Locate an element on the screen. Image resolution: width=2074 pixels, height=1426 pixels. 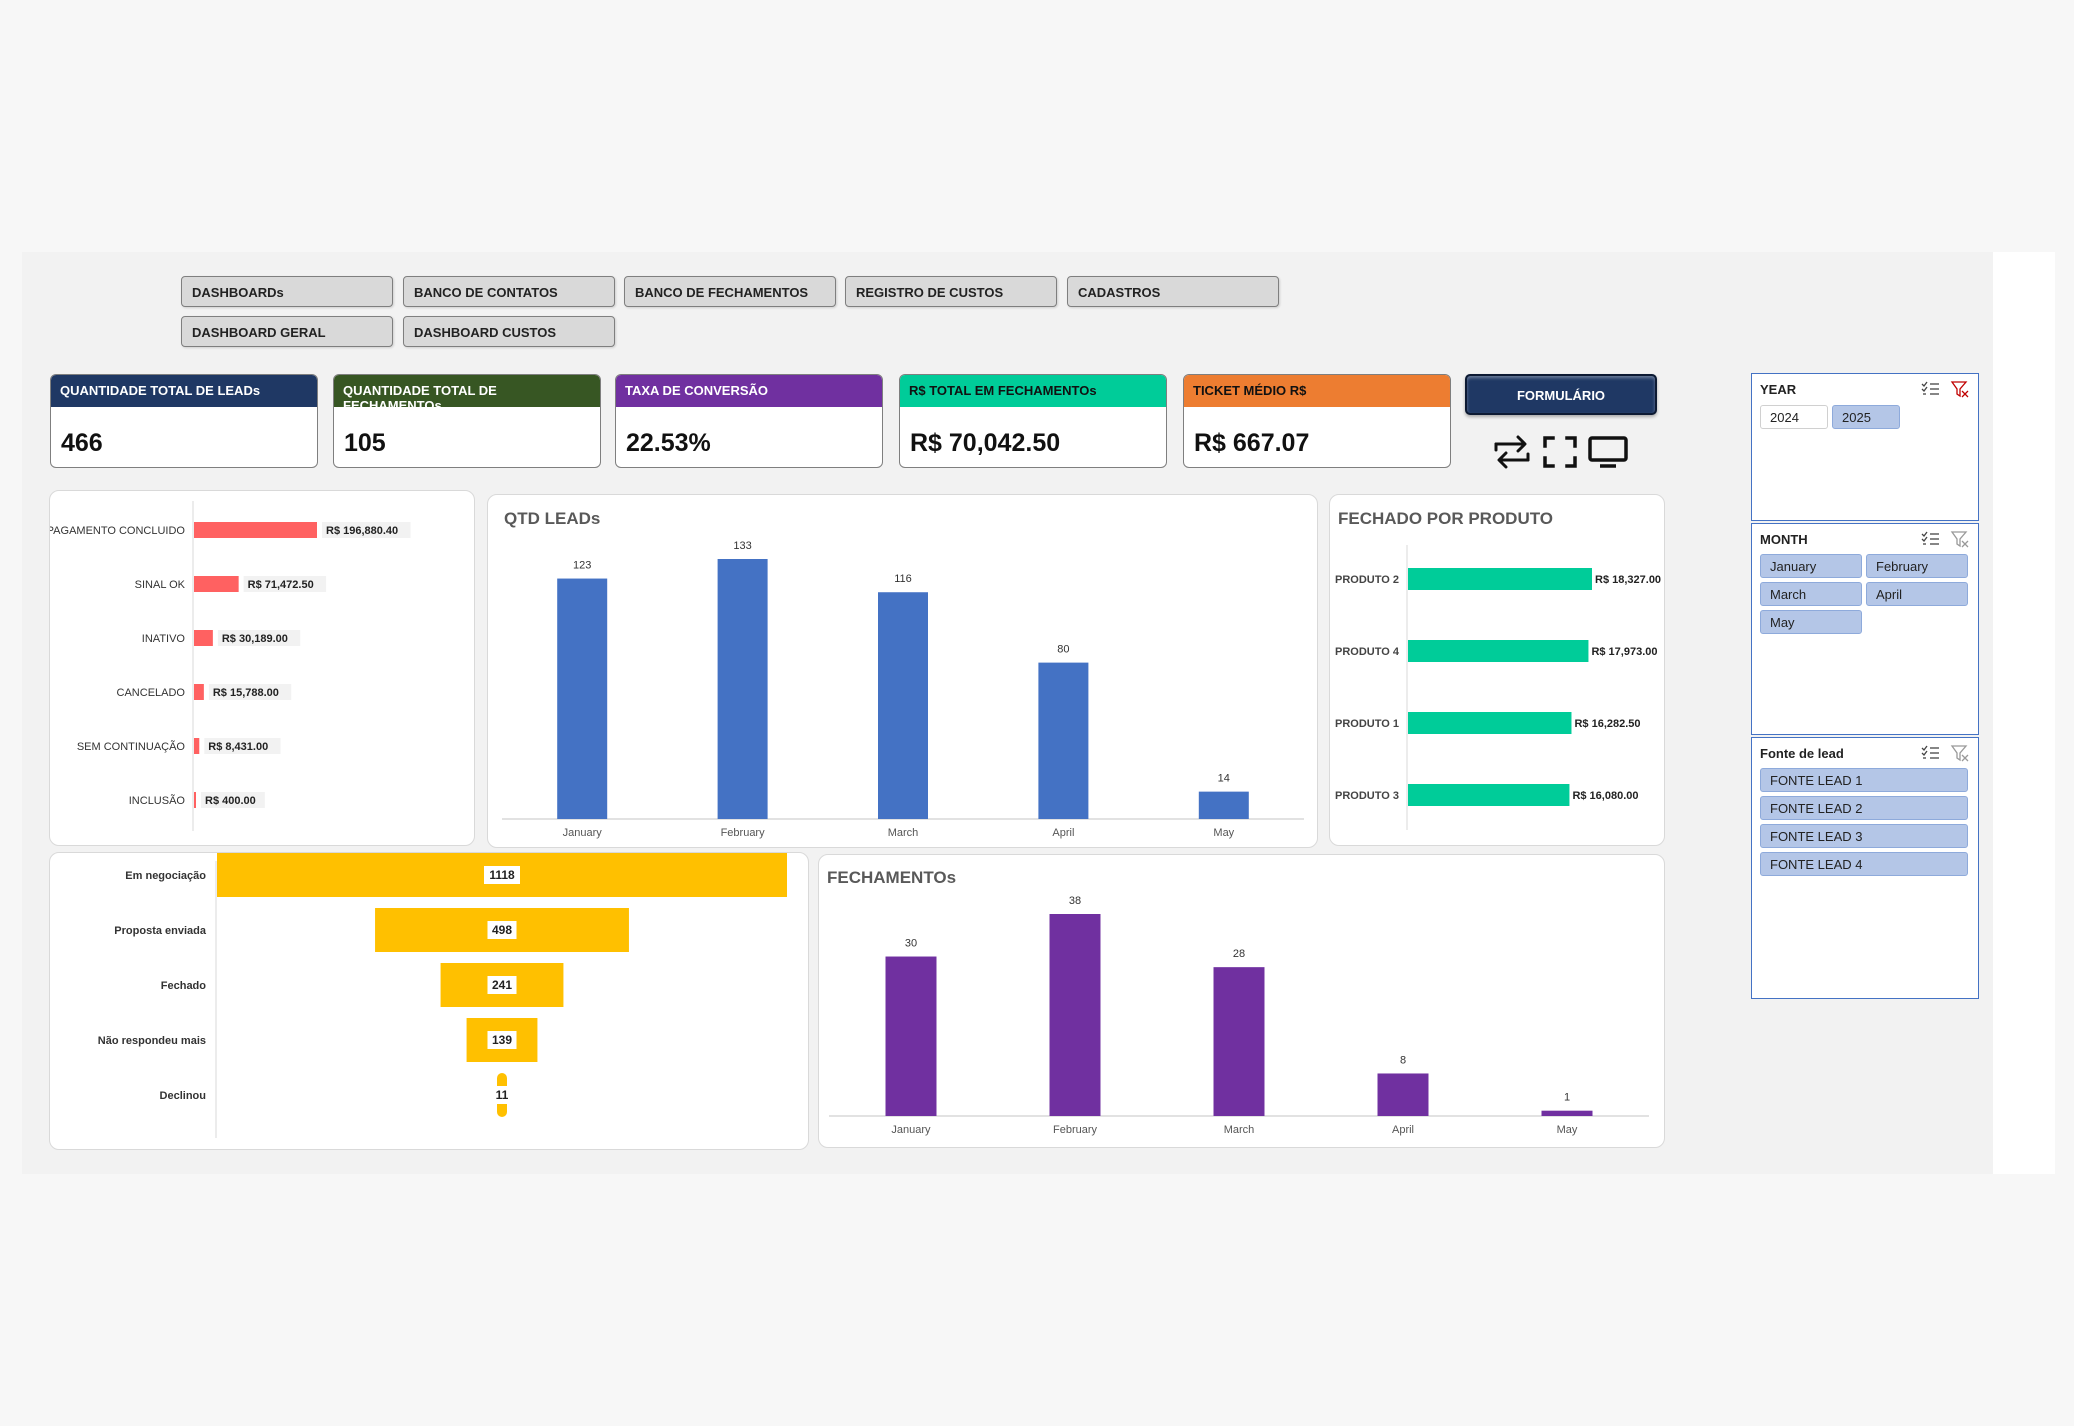
monitor-icon is located at coordinates (1608, 452).